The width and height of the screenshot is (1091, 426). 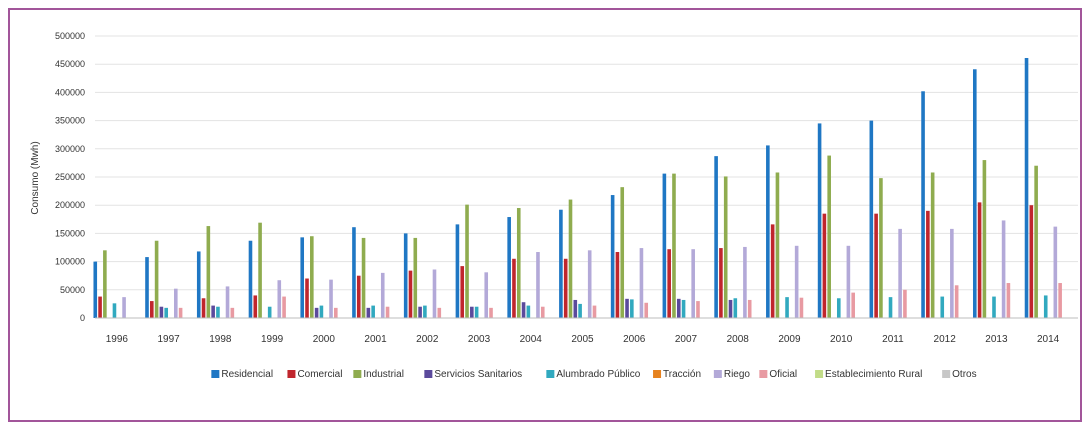 I want to click on bar-residencial-2007, so click(x=664, y=245).